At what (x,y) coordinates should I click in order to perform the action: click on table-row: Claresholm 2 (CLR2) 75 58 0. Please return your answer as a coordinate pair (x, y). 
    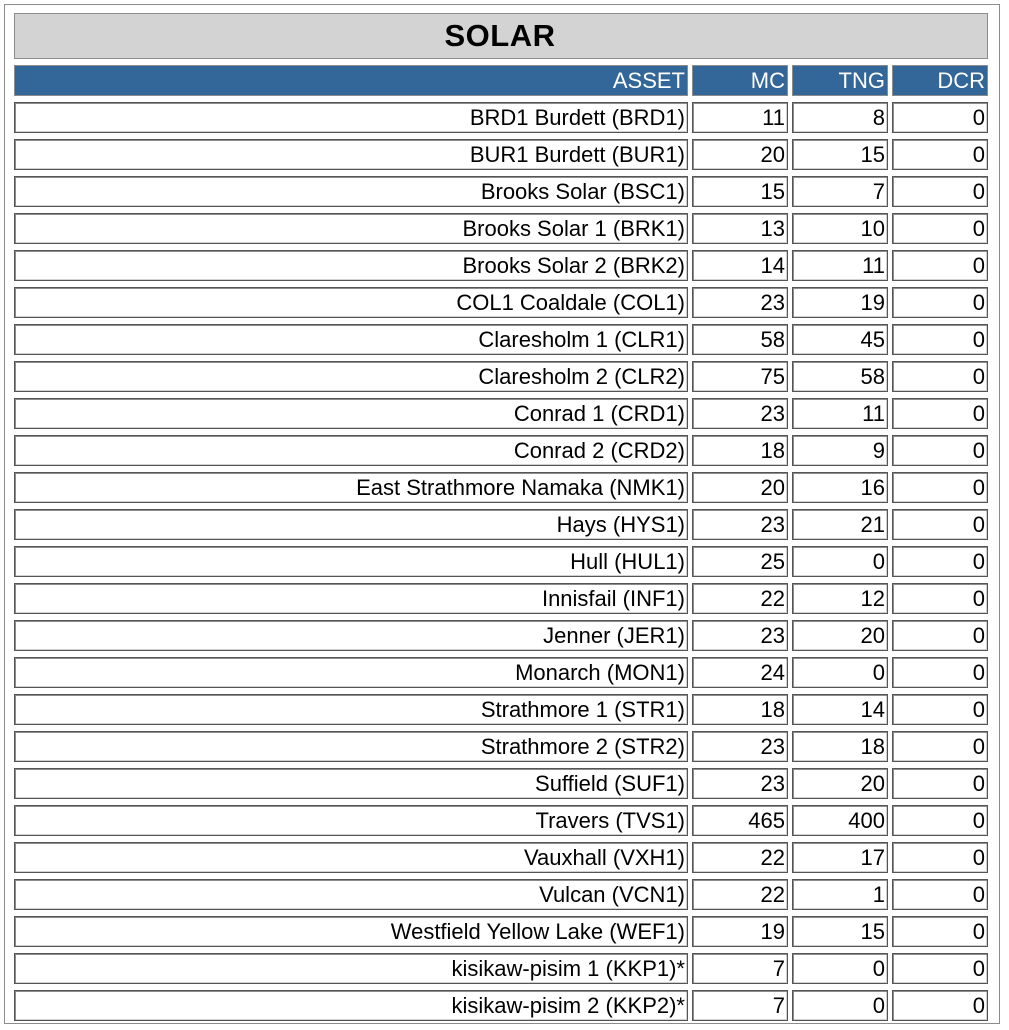
    Looking at the image, I should click on (501, 376).